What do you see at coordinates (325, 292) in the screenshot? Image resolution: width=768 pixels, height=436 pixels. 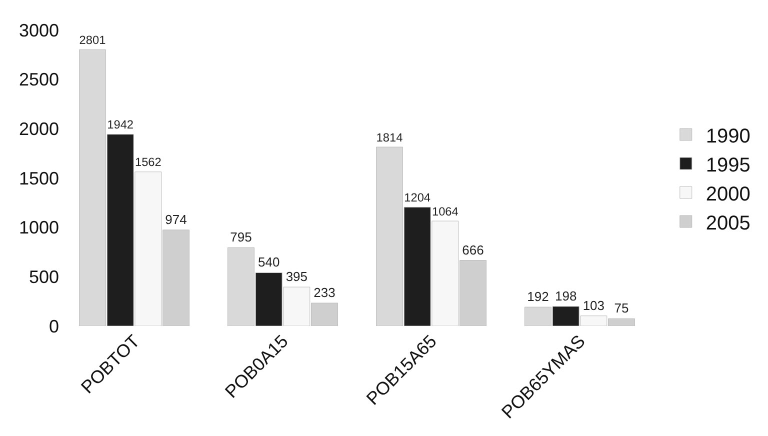 I see `data-label: 233` at bounding box center [325, 292].